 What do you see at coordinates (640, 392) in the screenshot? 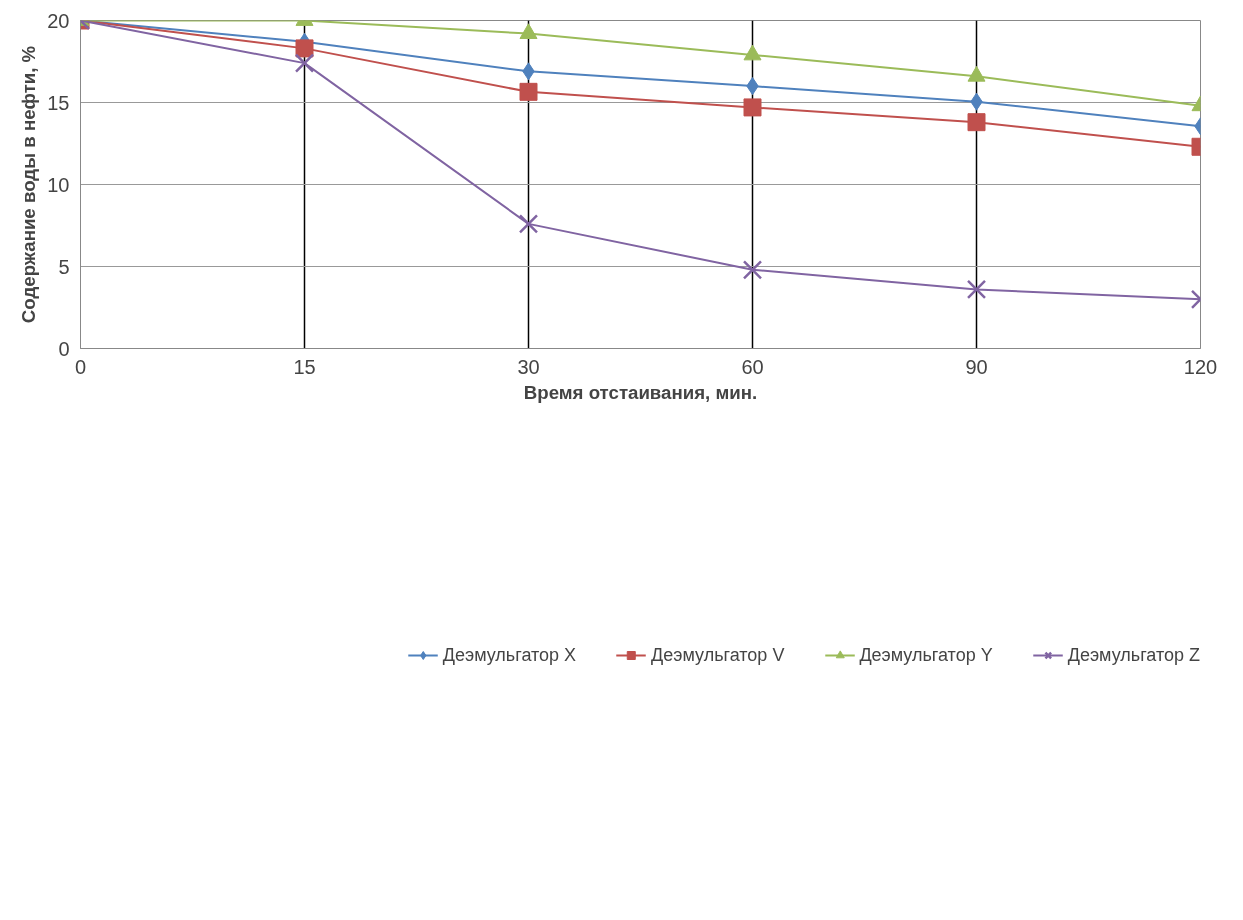
I see `x-axis-title: Время отстаивания, мин.` at bounding box center [640, 392].